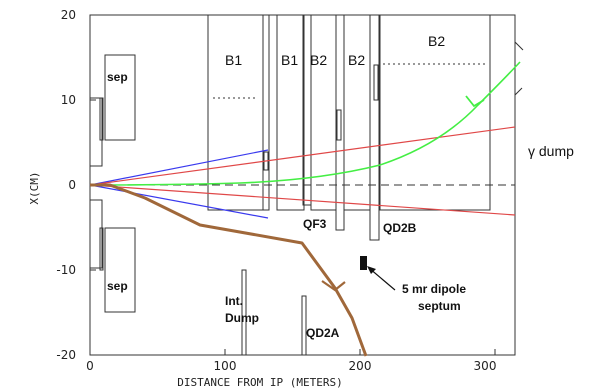  What do you see at coordinates (400, 228) in the screenshot?
I see `label-qd2b: QD2B` at bounding box center [400, 228].